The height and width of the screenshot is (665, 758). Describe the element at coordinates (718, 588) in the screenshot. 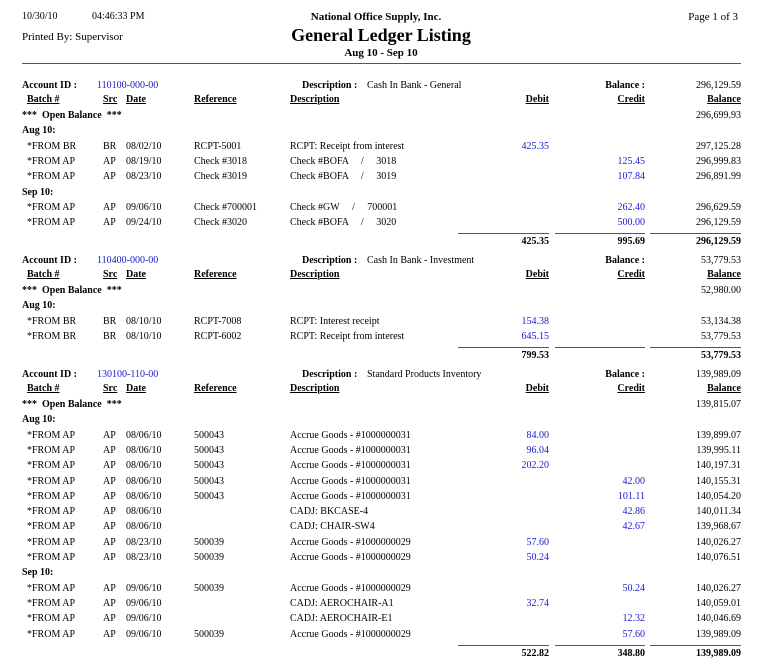

I see `cell-balance: 140,026.27` at that location.